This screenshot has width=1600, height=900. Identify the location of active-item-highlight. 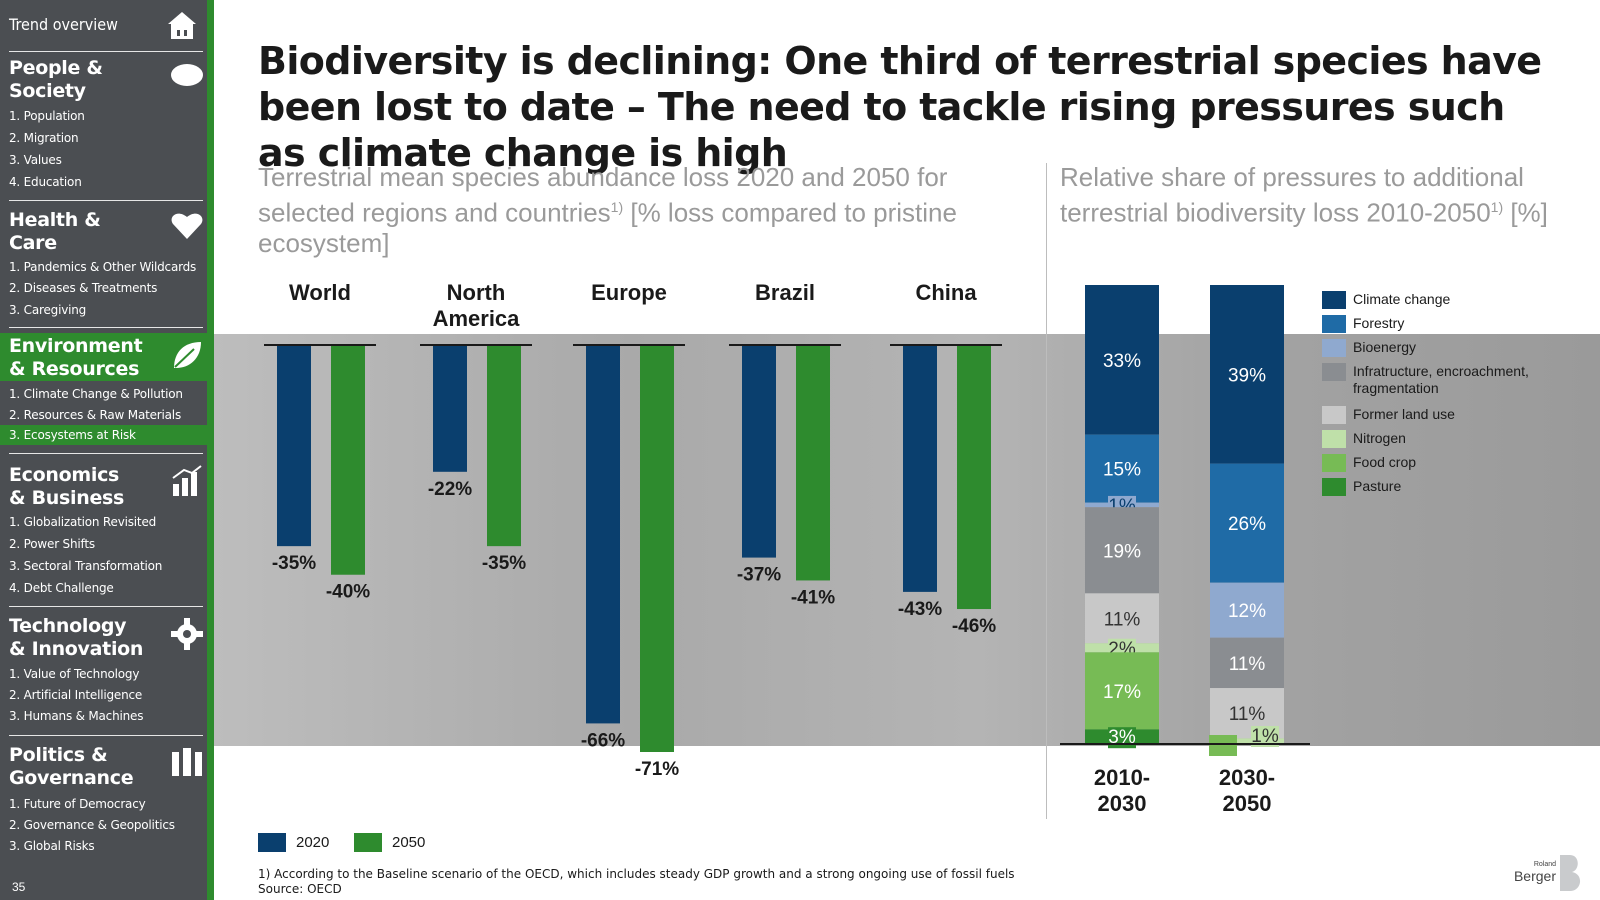
(103, 435).